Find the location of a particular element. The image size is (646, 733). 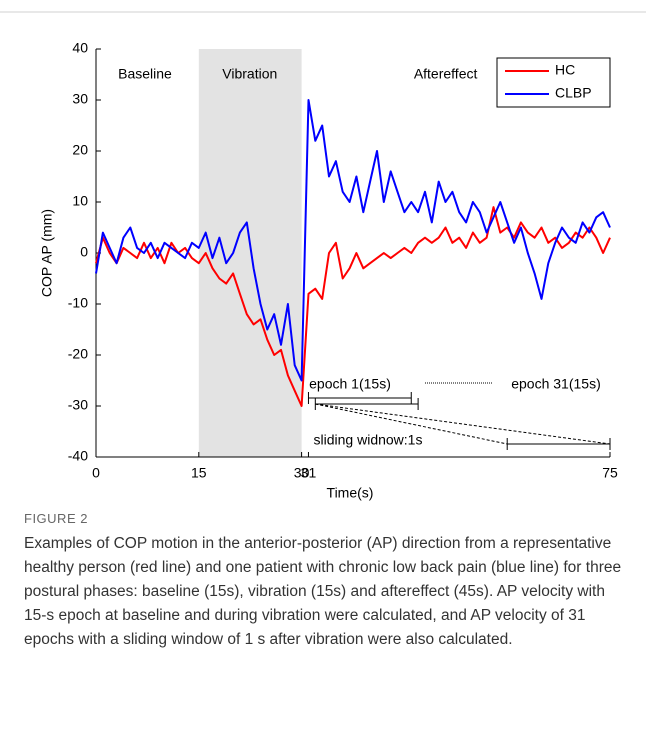

x-tick-label: 0 is located at coordinates (96, 473).